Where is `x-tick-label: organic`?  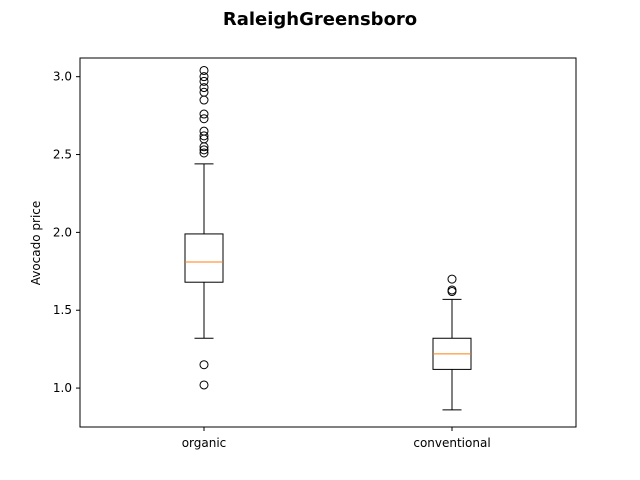
x-tick-label: organic is located at coordinates (204, 443).